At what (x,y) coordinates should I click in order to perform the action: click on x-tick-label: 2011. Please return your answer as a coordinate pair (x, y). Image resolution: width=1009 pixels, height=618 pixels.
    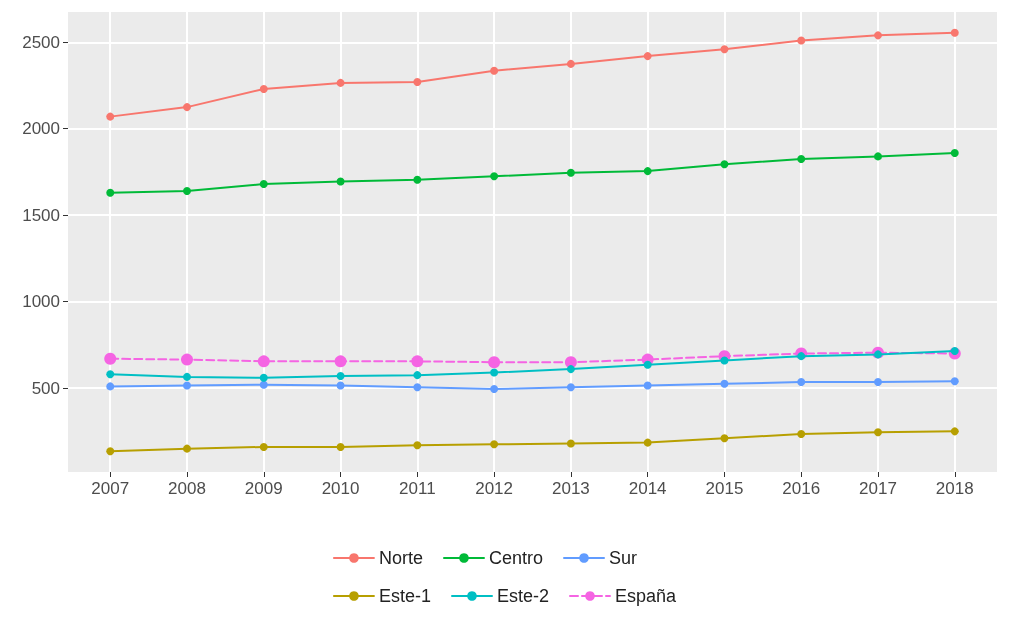
    Looking at the image, I should click on (417, 488).